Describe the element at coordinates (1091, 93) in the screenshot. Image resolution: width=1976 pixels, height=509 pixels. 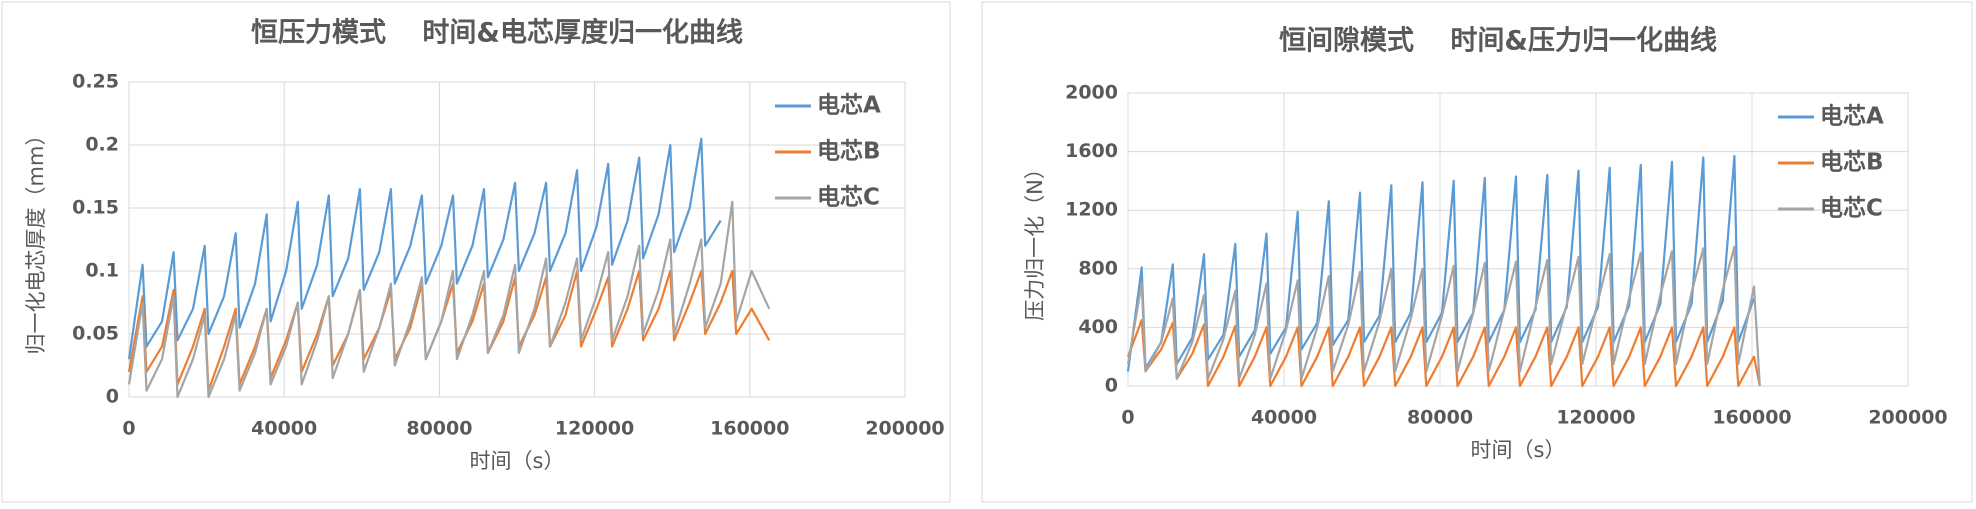
I see `y-tick-label: 2000` at that location.